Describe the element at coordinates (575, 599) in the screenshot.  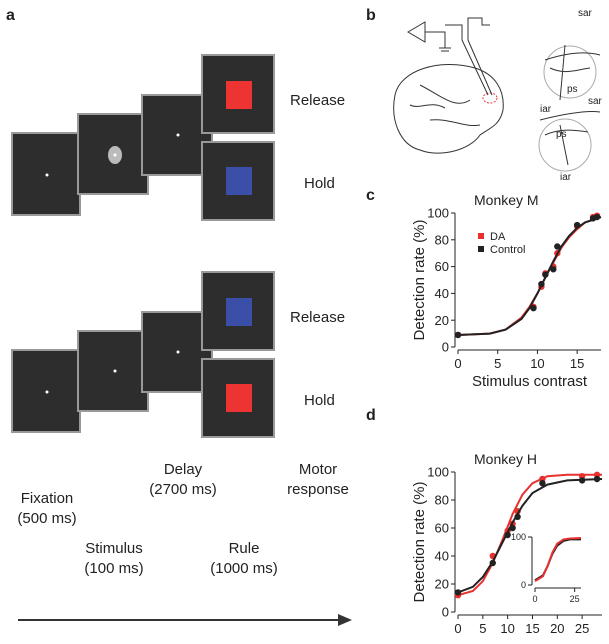
I see `x-tick-label: 25` at that location.